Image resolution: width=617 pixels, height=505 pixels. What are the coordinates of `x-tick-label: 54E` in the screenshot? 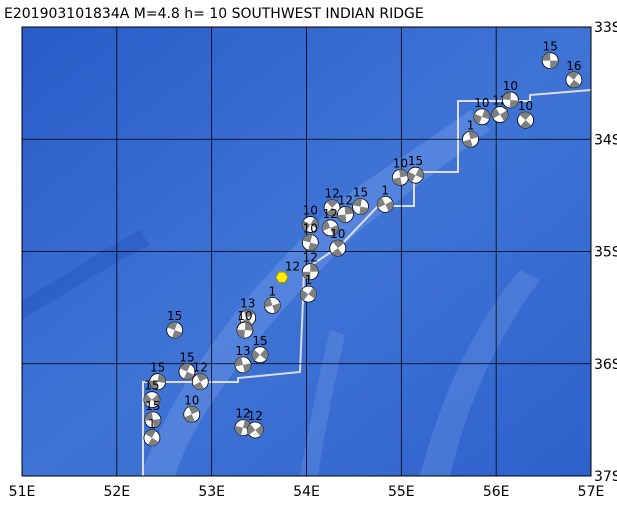 It's located at (306, 492).